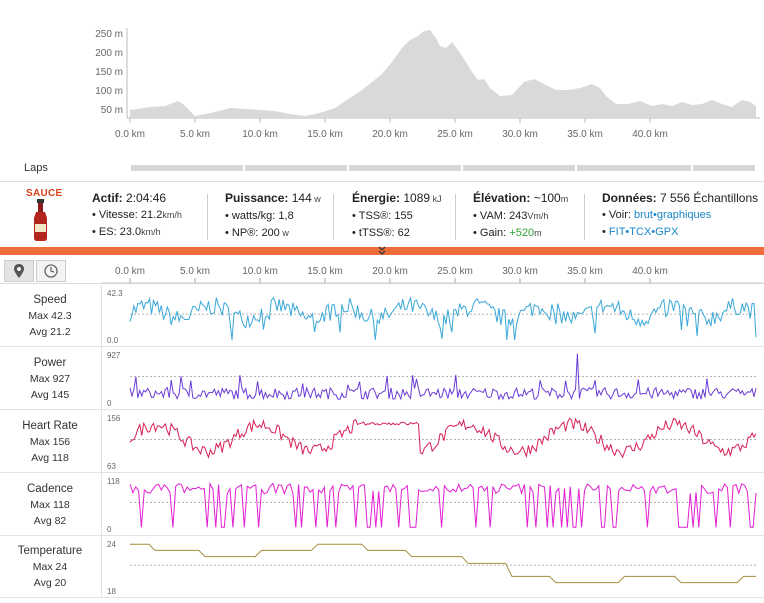 Image resolution: width=764 pixels, height=603 pixels. I want to click on vam-unit: Vm/h, so click(538, 216).